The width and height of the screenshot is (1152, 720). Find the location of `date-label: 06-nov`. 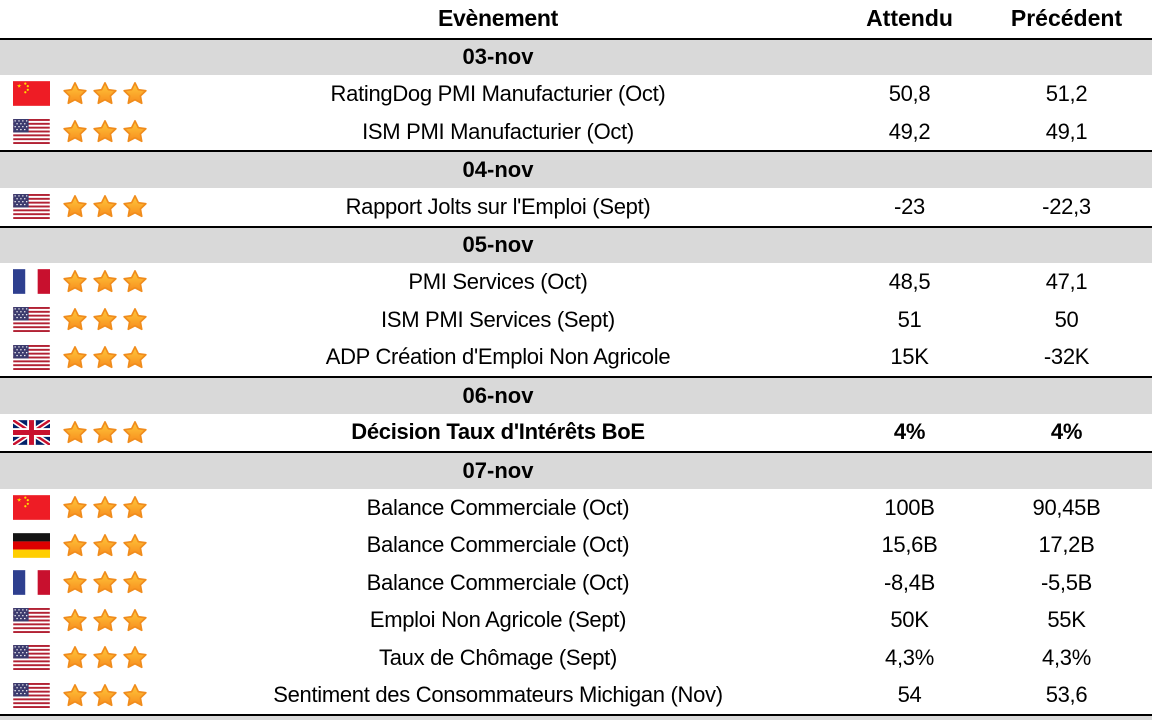

date-label: 06-nov is located at coordinates (498, 395).